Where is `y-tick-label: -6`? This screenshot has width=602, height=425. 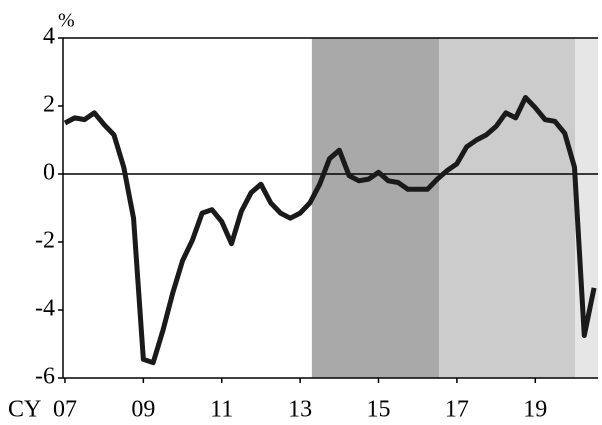 y-tick-label: -6 is located at coordinates (45, 377).